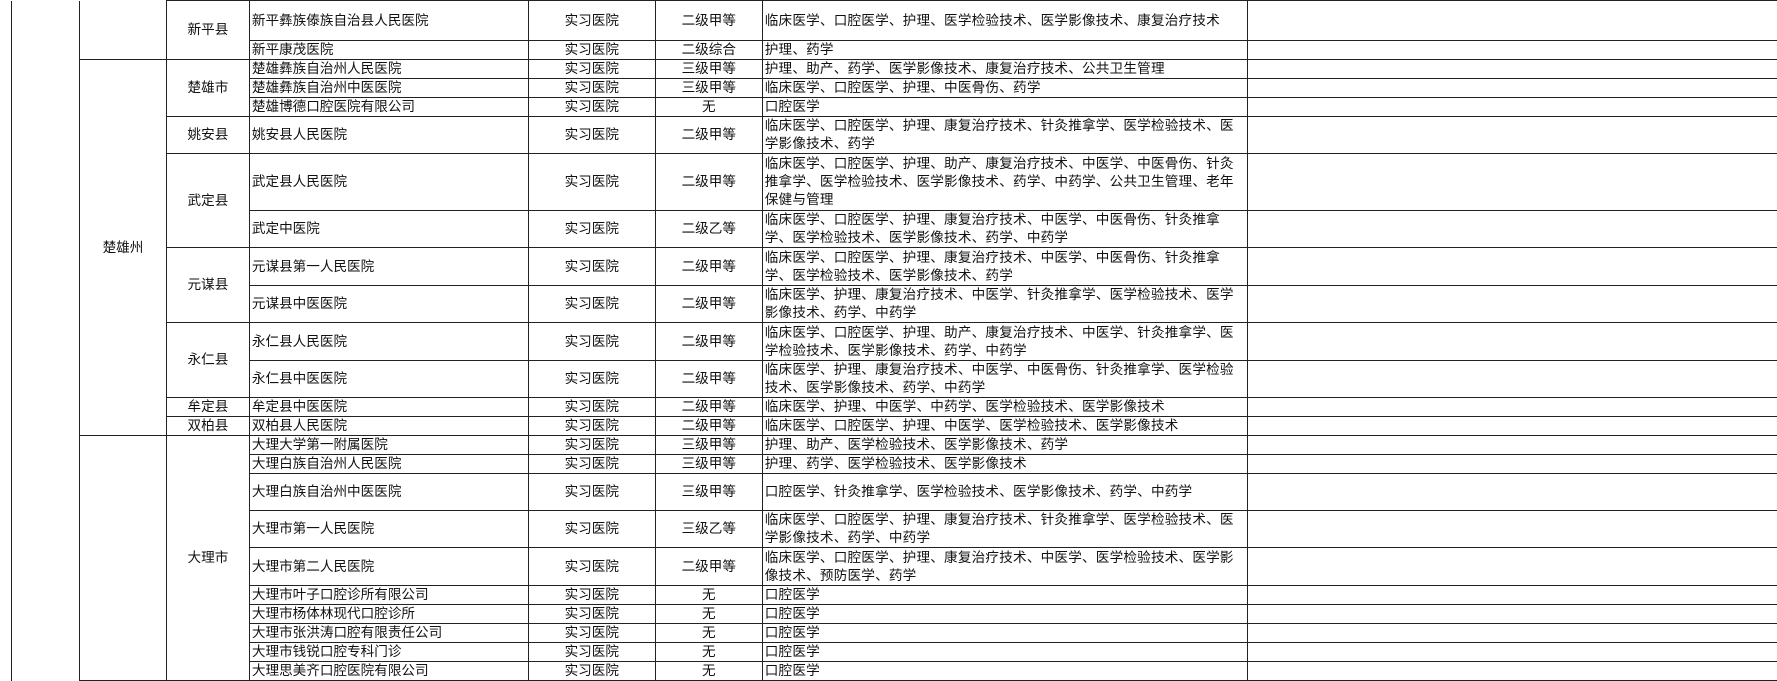 The height and width of the screenshot is (681, 1777). Describe the element at coordinates (1004, 407) in the screenshot. I see `majors-cell: 临床医学、护理、中医学、中药学、医学检验技术、医学影像技术` at that location.